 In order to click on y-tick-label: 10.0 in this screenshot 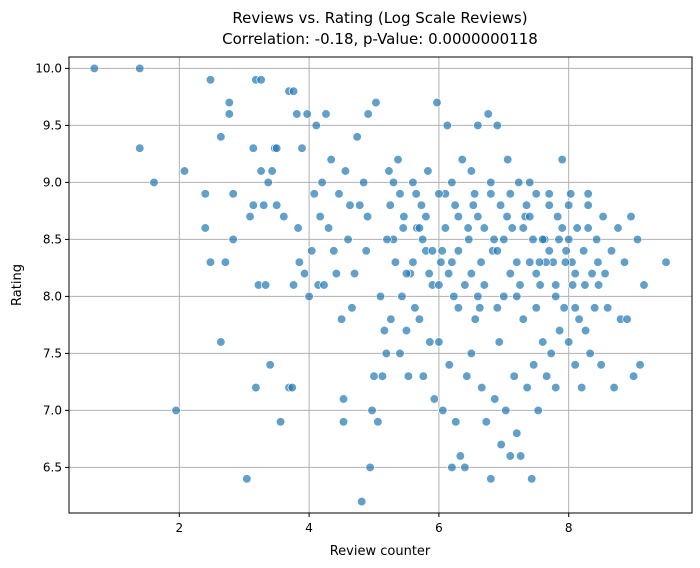, I will do `click(48, 68)`.